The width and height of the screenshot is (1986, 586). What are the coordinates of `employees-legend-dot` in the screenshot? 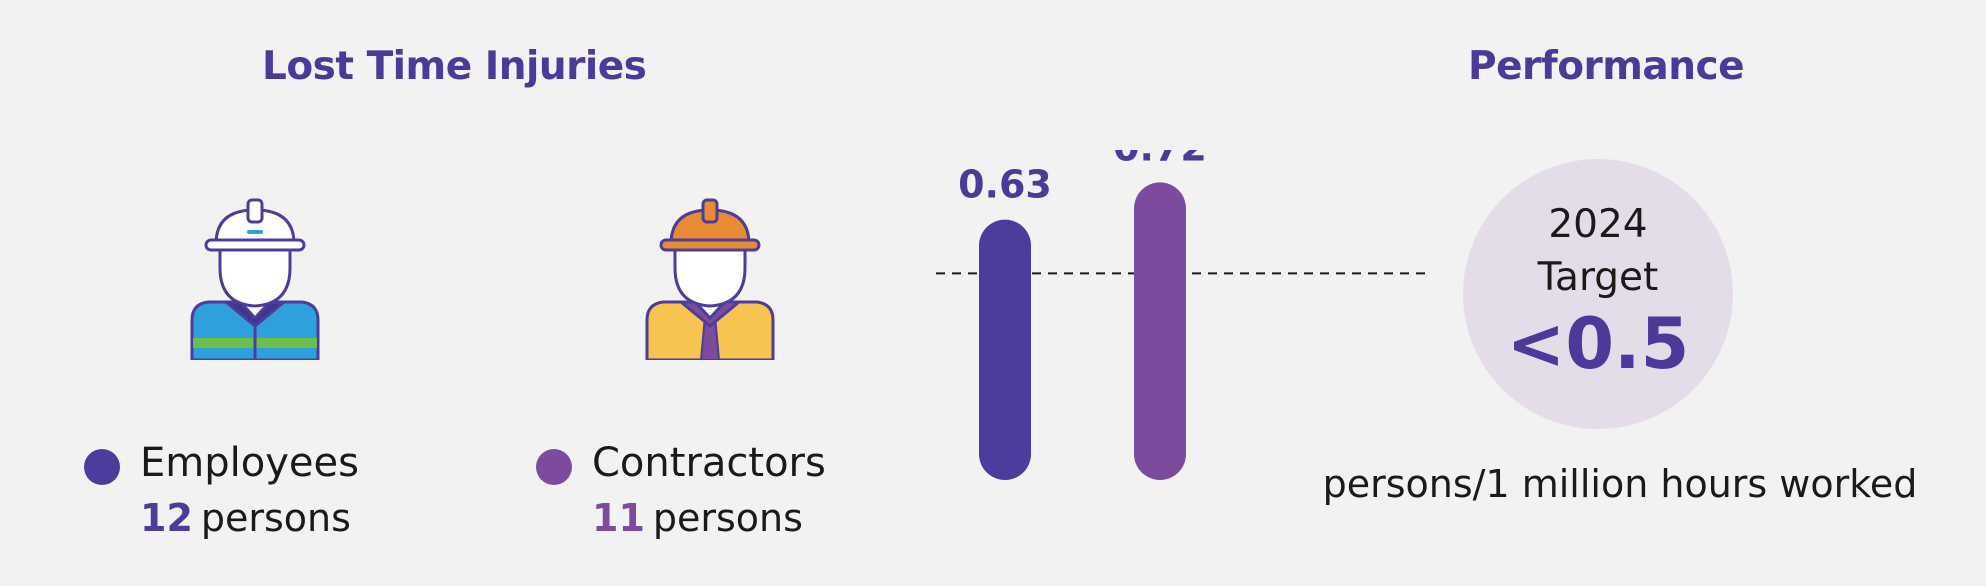 It's located at (102, 467).